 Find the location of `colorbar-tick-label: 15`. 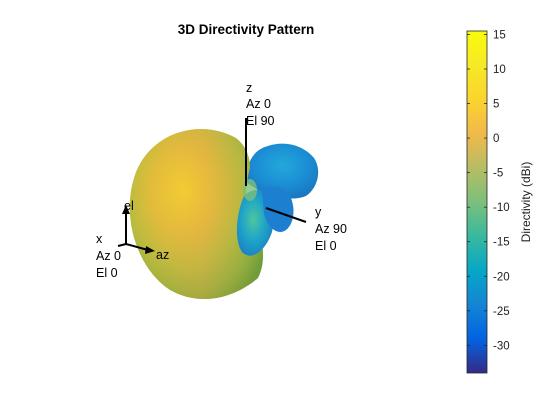

colorbar-tick-label: 15 is located at coordinates (499, 35).